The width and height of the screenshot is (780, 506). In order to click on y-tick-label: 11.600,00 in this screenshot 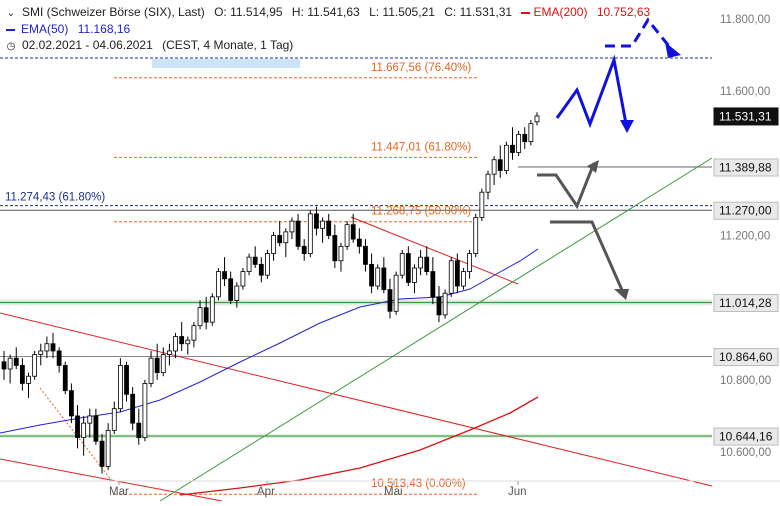, I will do `click(745, 92)`.